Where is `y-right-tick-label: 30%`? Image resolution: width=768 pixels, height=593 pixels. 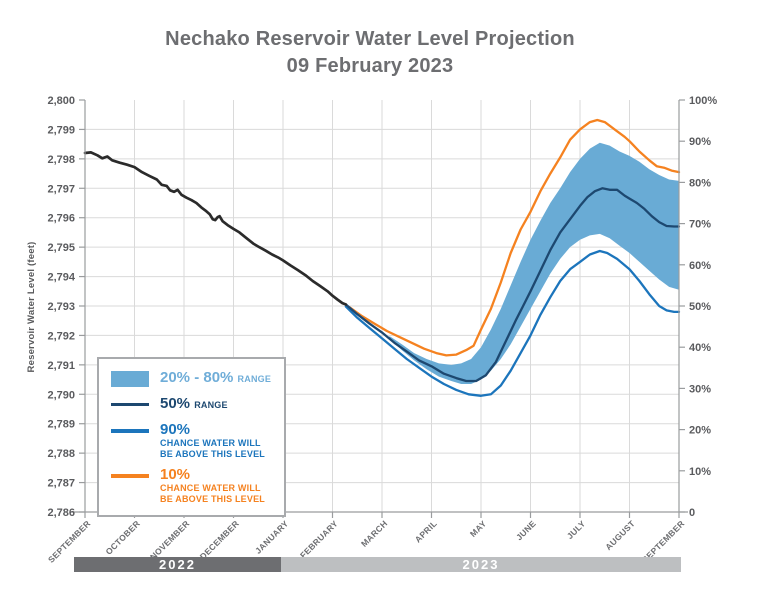
y-right-tick-label: 30% is located at coordinates (700, 389).